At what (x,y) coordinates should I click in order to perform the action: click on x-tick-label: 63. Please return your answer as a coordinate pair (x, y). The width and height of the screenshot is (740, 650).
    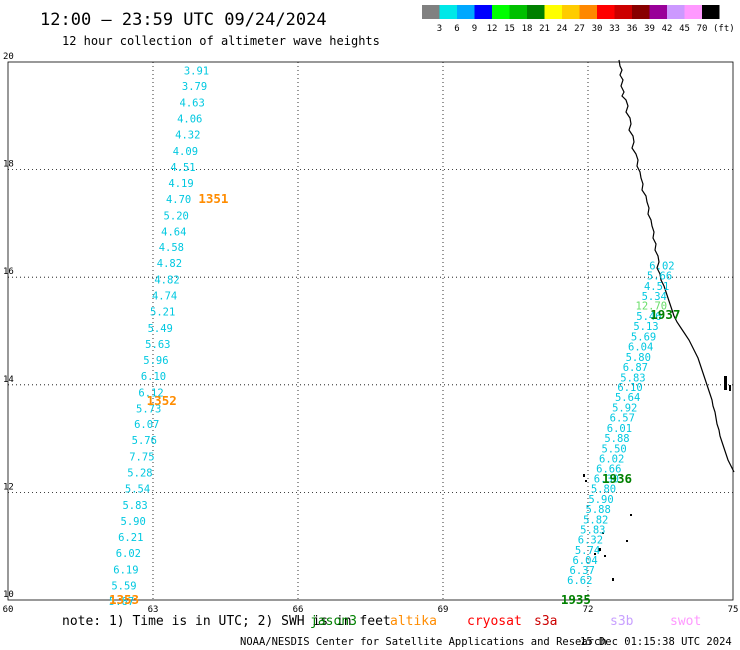
    Looking at the image, I should click on (153, 610).